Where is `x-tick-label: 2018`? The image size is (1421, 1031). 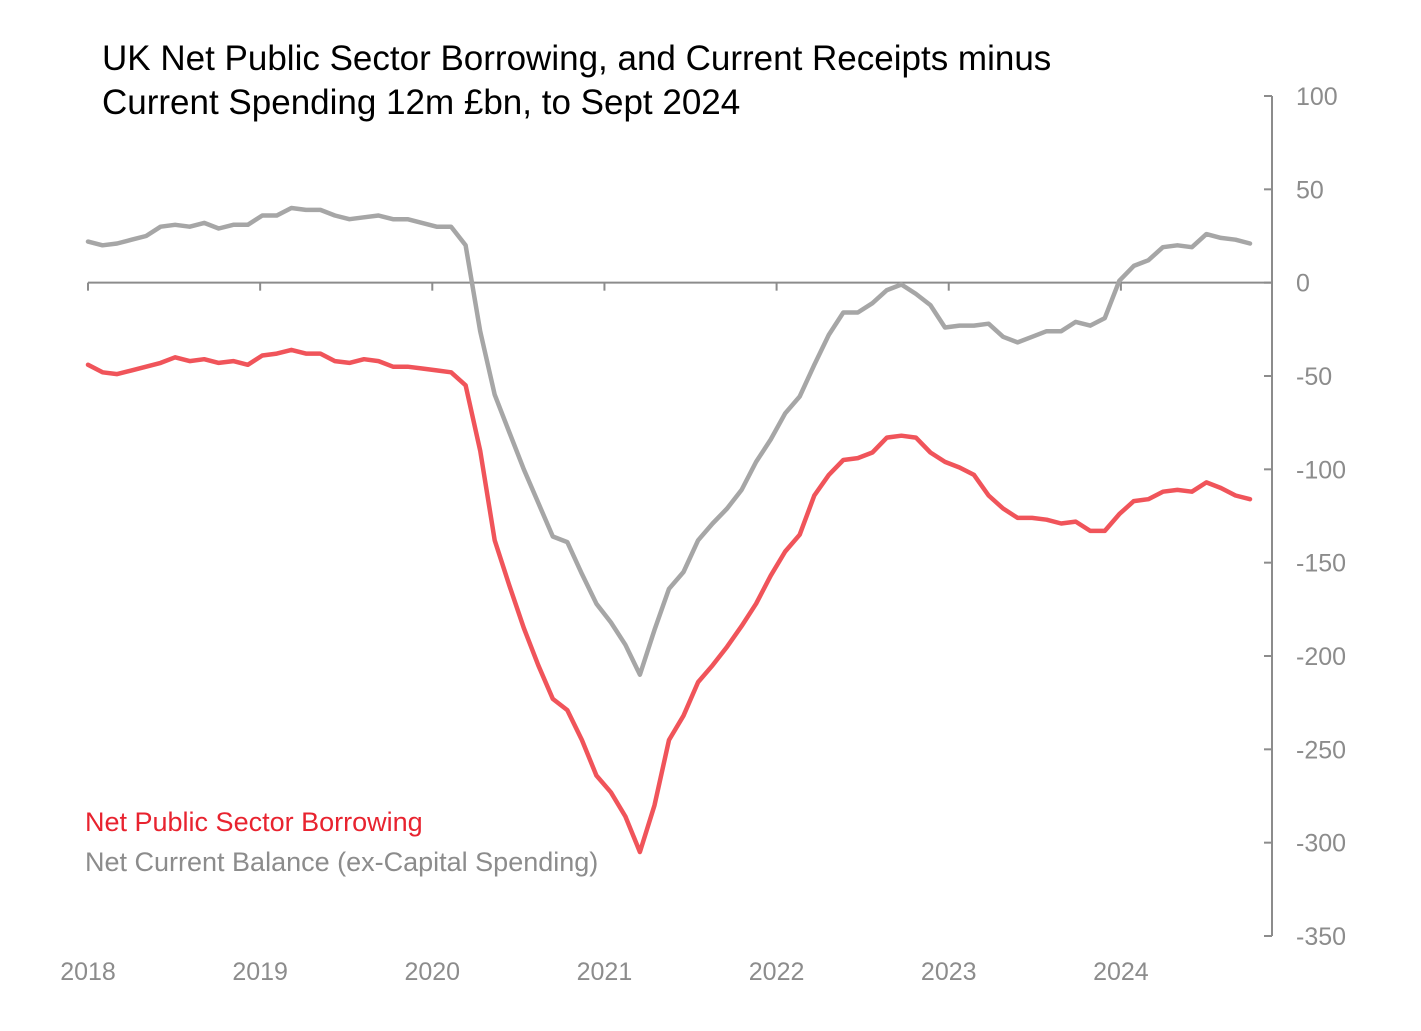 x-tick-label: 2018 is located at coordinates (88, 972).